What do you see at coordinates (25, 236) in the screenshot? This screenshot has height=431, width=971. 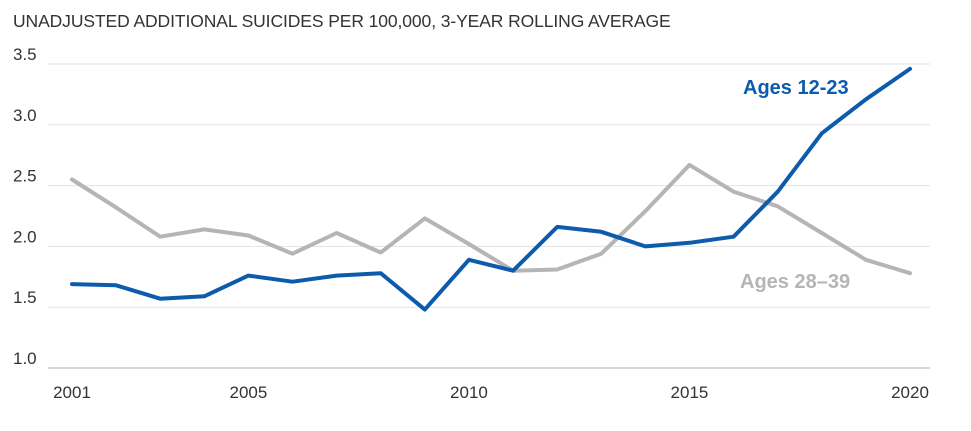 I see `y-tick-label: 2.0` at bounding box center [25, 236].